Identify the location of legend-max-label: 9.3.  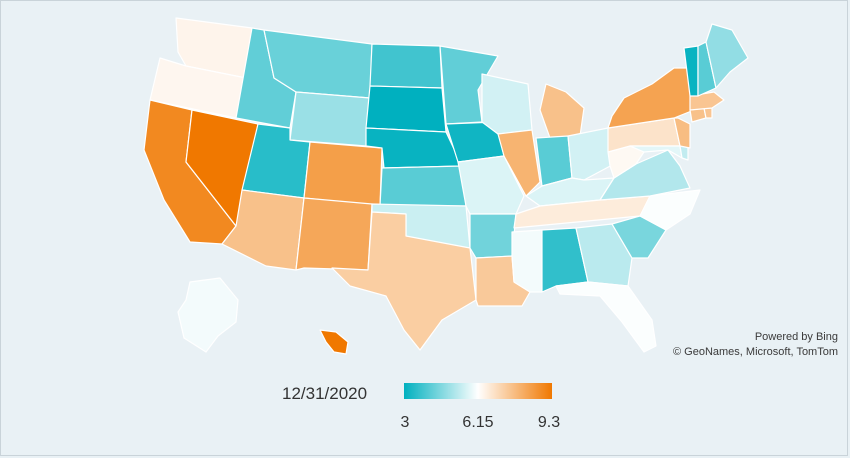
(549, 422).